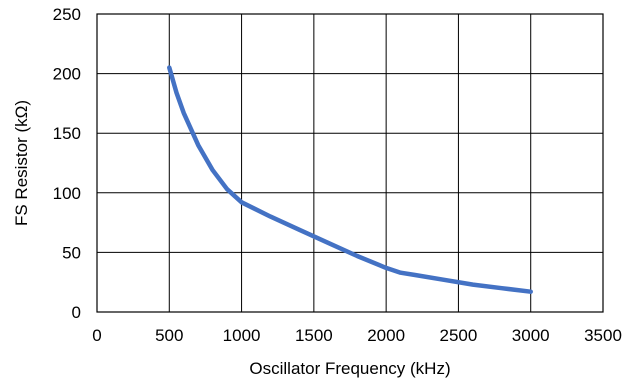 The width and height of the screenshot is (629, 383). What do you see at coordinates (67, 133) in the screenshot?
I see `y-tick-label: 150` at bounding box center [67, 133].